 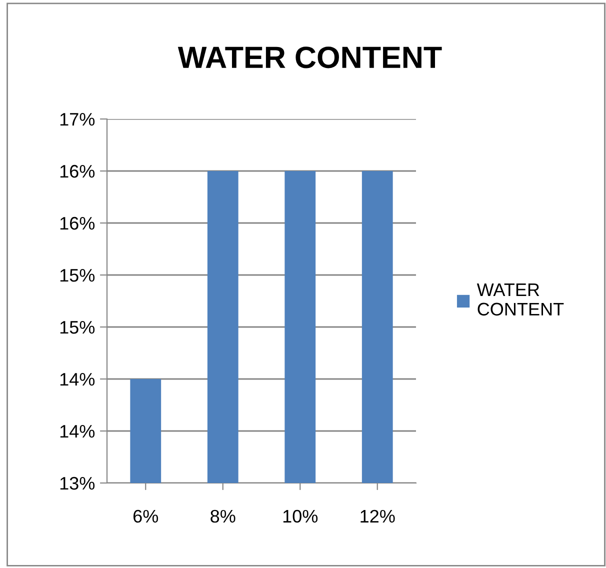 What do you see at coordinates (77, 483) in the screenshot?
I see `y-tick-label: 13%` at bounding box center [77, 483].